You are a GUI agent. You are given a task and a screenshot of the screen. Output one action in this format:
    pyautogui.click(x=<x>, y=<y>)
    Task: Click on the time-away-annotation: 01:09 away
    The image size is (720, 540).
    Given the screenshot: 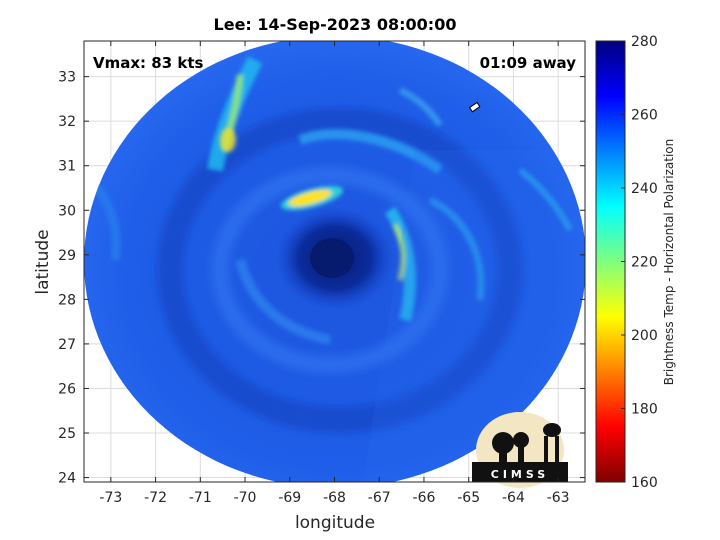 What is the action you would take?
    pyautogui.click(x=528, y=63)
    